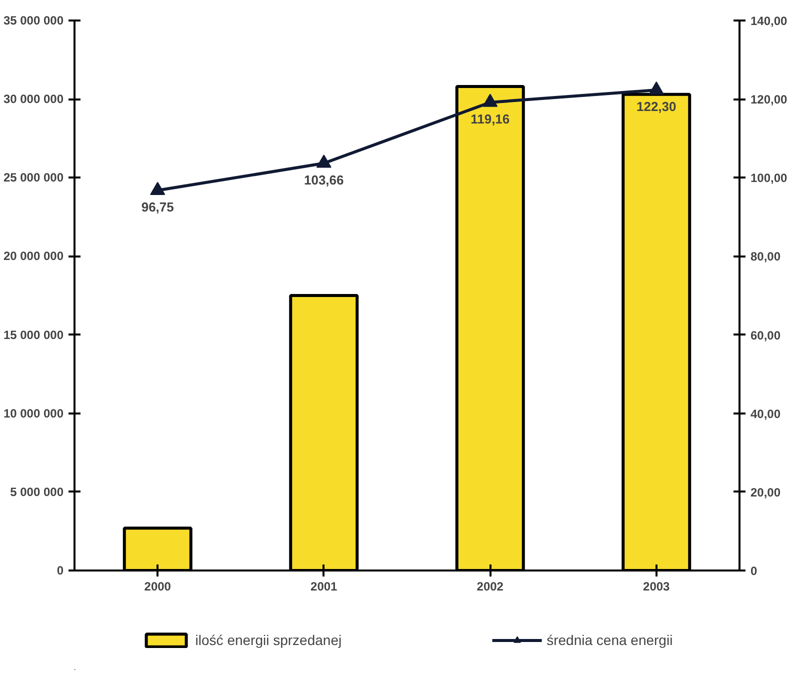 The width and height of the screenshot is (797, 692). I want to click on y2-tick-label: 140,00, so click(769, 21).